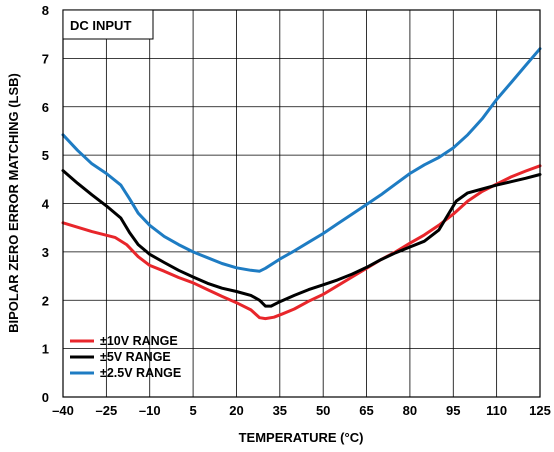 This screenshot has height=452, width=554. What do you see at coordinates (45, 107) in the screenshot?
I see `y-tick-label: 6` at bounding box center [45, 107].